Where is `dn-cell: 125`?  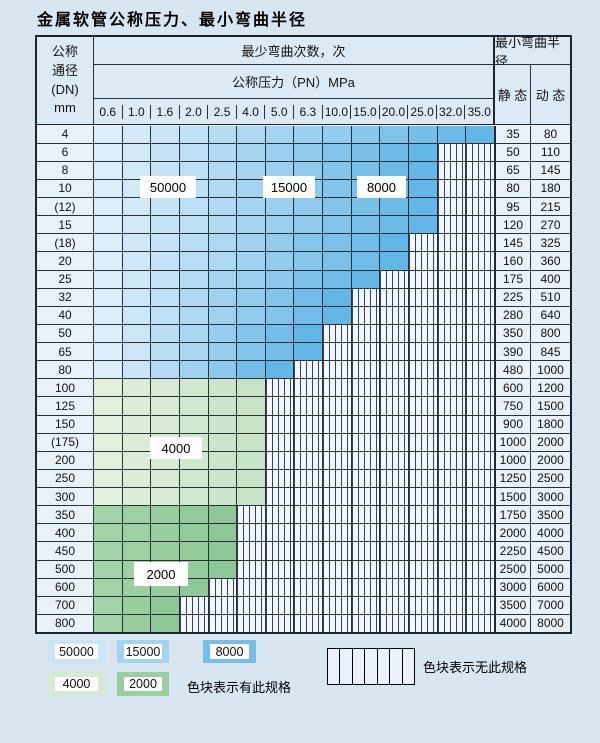
dn-cell: 125 is located at coordinates (65, 406).